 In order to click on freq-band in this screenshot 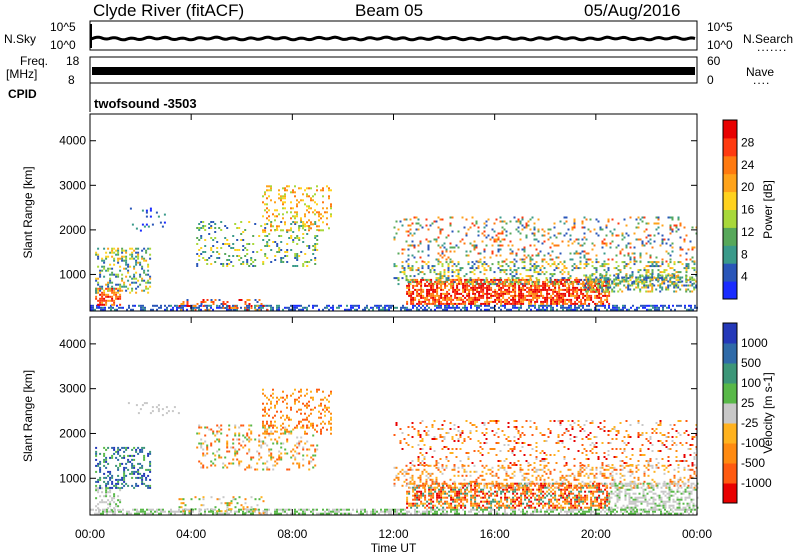, I will do `click(393, 71)`.